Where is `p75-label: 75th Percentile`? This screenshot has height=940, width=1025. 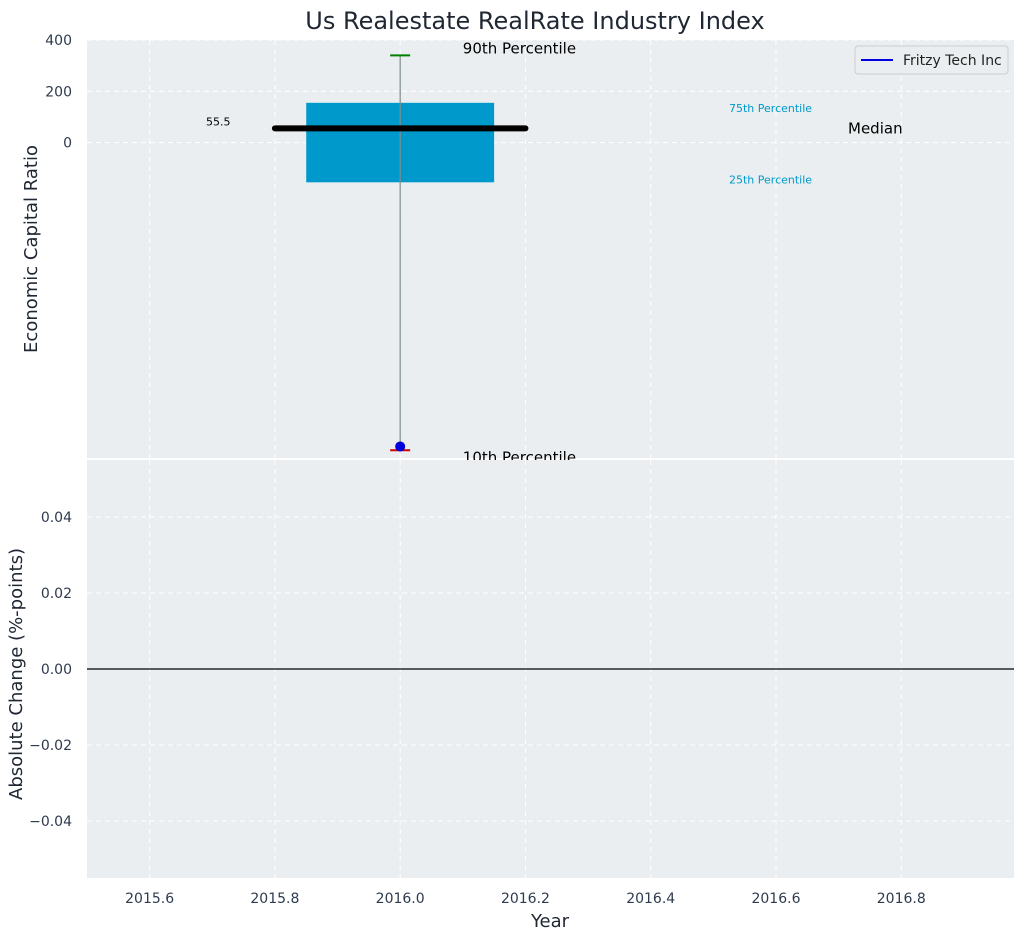
p75-label: 75th Percentile is located at coordinates (770, 108).